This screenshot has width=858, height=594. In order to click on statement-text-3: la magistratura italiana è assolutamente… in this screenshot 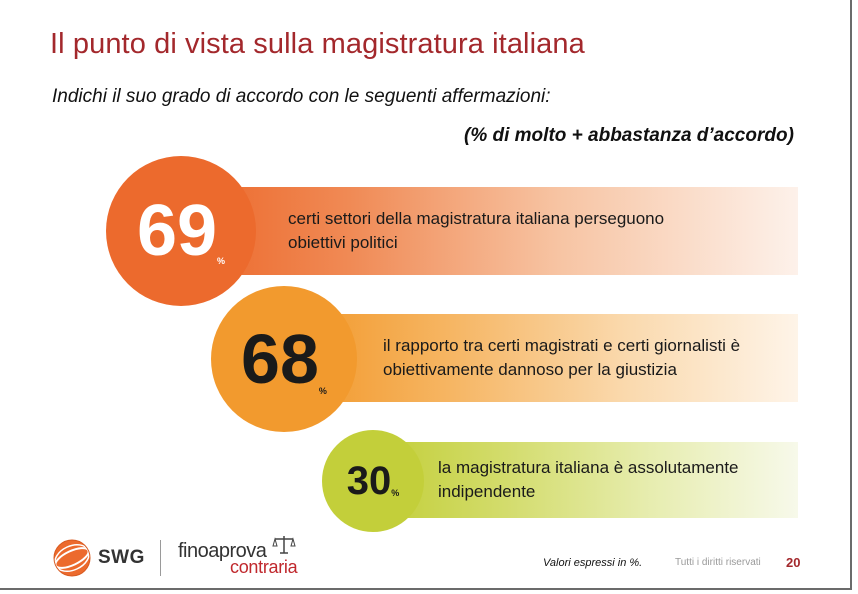, I will do `click(588, 479)`.